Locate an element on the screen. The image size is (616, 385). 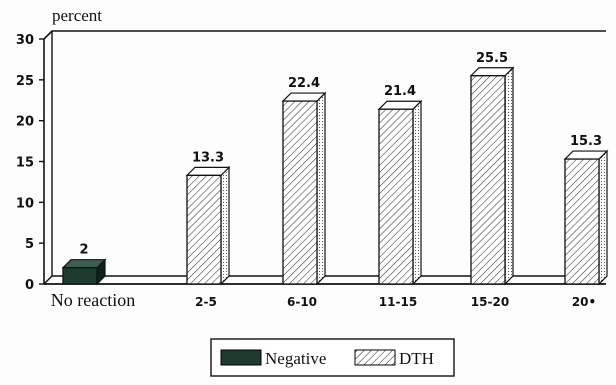
y-tick-label: 15 is located at coordinates (25, 163).